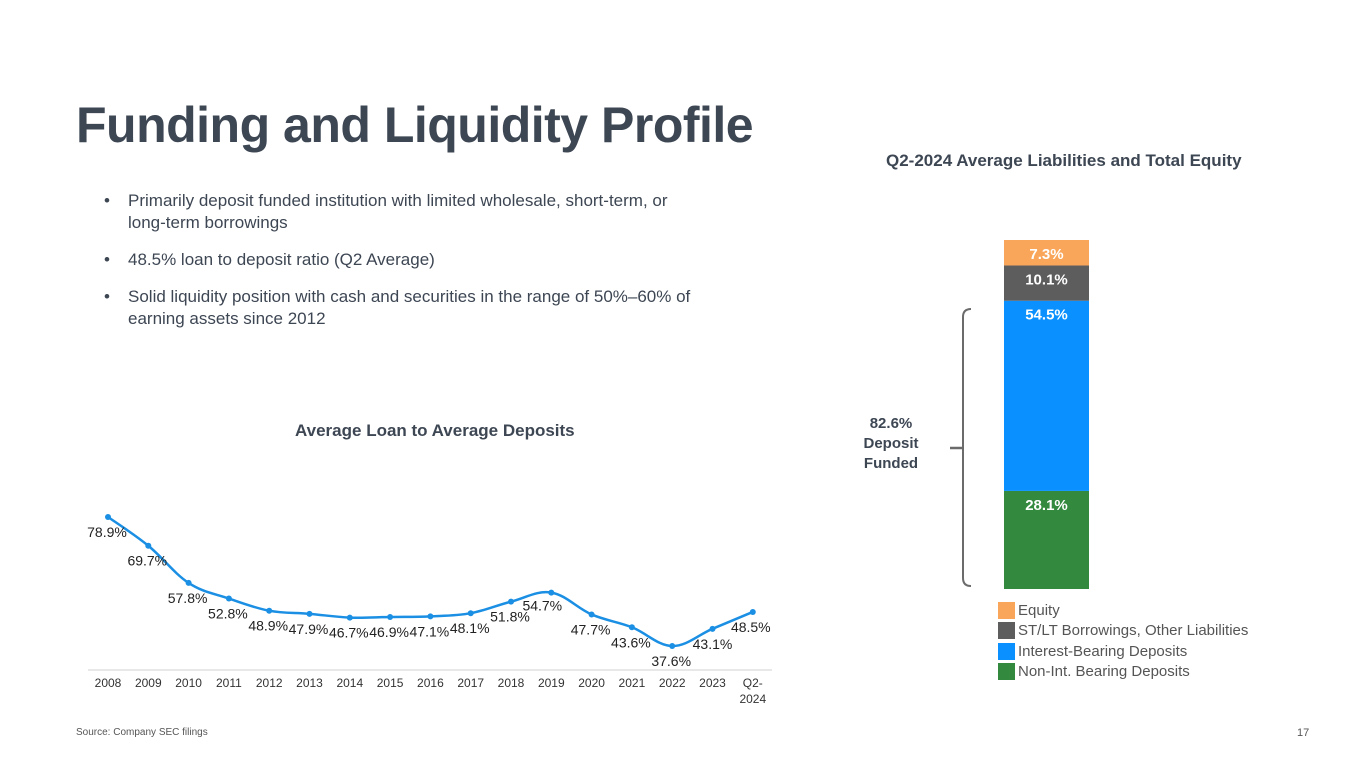  I want to click on legend-label: Equity, so click(1039, 610).